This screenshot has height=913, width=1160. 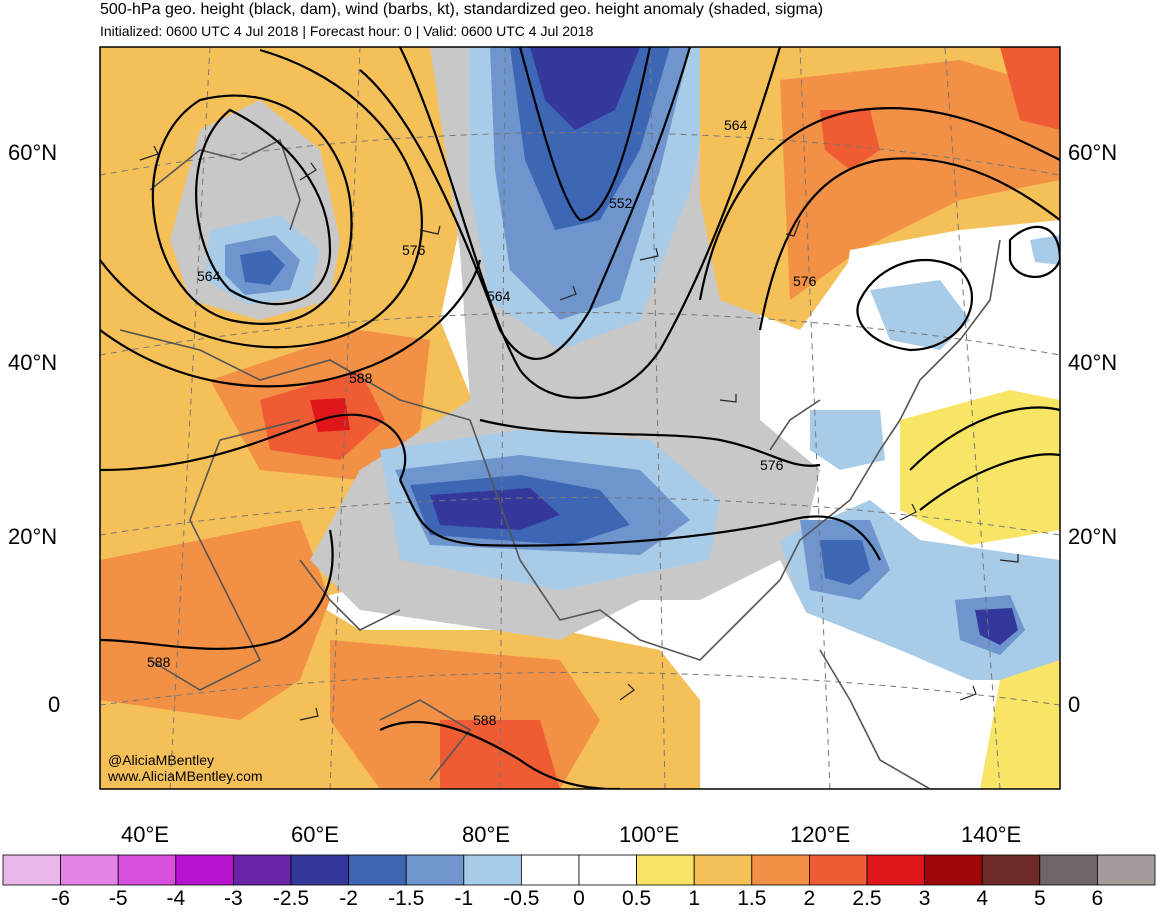 I want to click on colorbar-tick-label: 0.5, so click(x=636, y=898).